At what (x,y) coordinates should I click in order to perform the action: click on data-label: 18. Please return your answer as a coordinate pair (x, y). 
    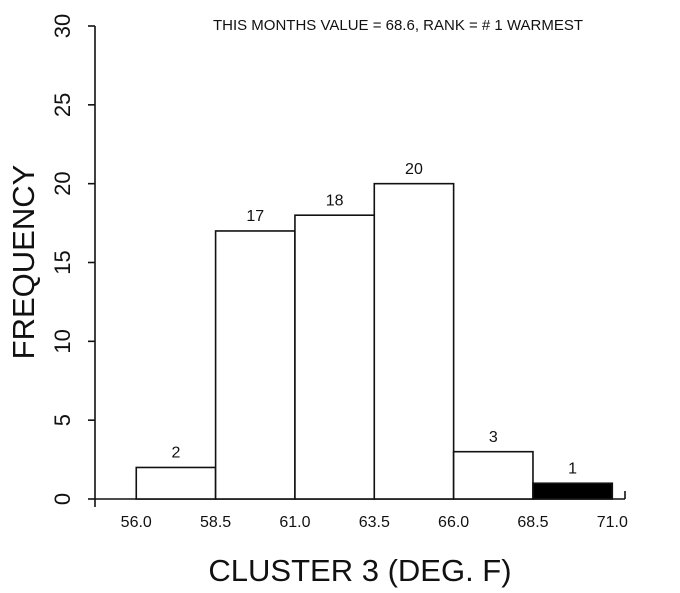
    Looking at the image, I should click on (335, 200).